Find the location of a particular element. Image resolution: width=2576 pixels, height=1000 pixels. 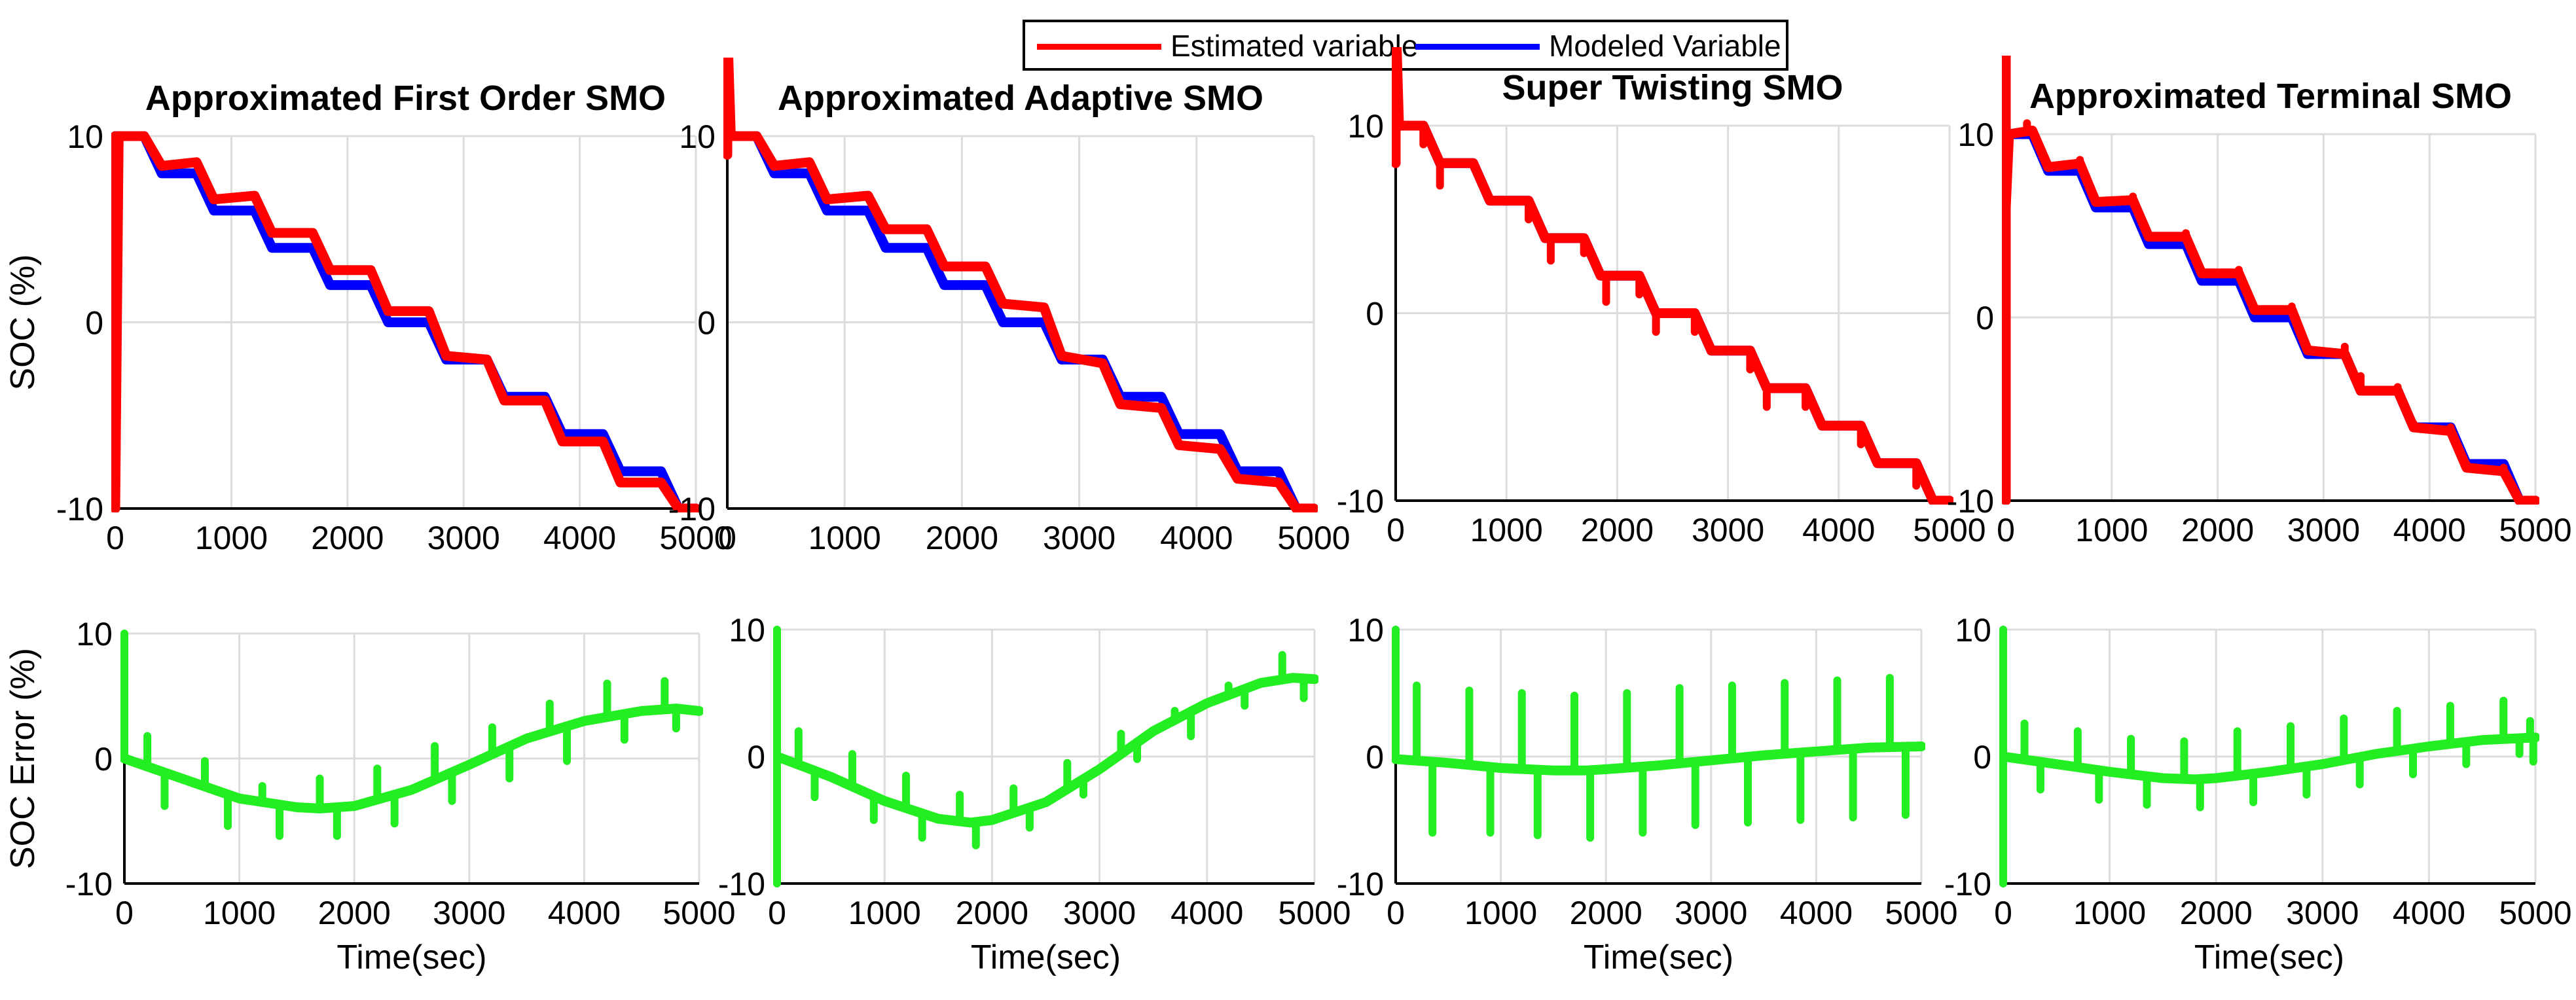

legend: Estimated variable Modeled Variable is located at coordinates (1405, 45).